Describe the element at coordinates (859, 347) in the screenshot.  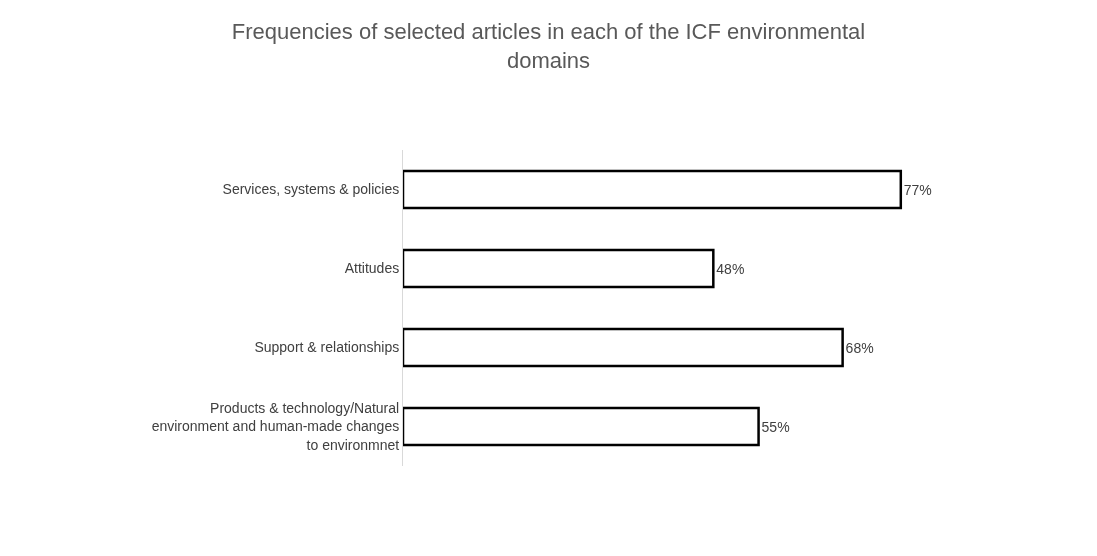
I see `data-label: 68%` at that location.